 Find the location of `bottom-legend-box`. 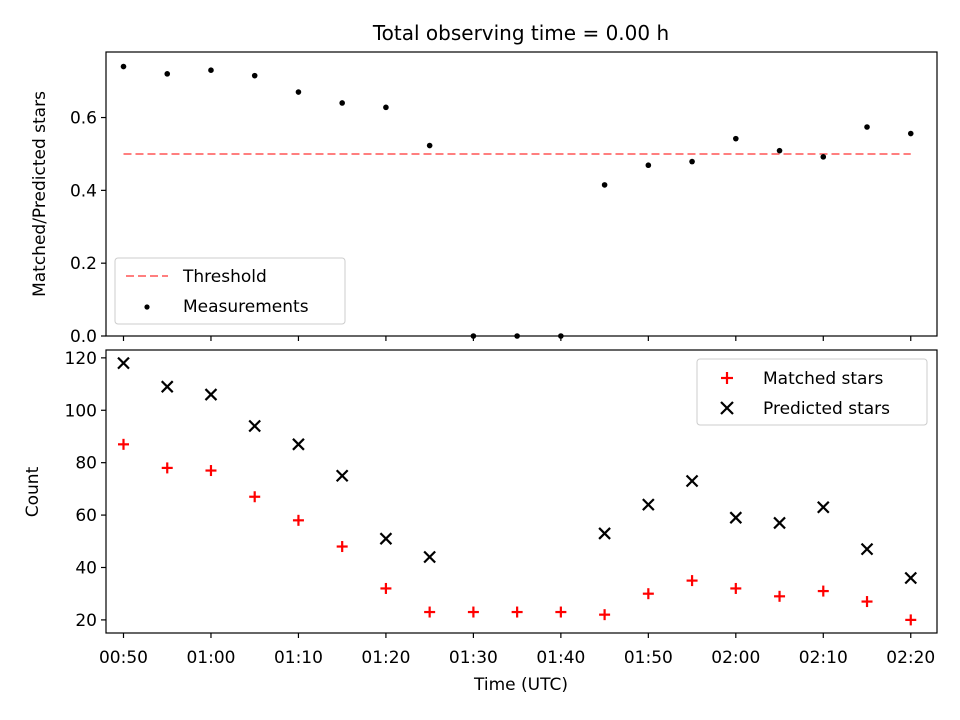

bottom-legend-box is located at coordinates (812, 392).